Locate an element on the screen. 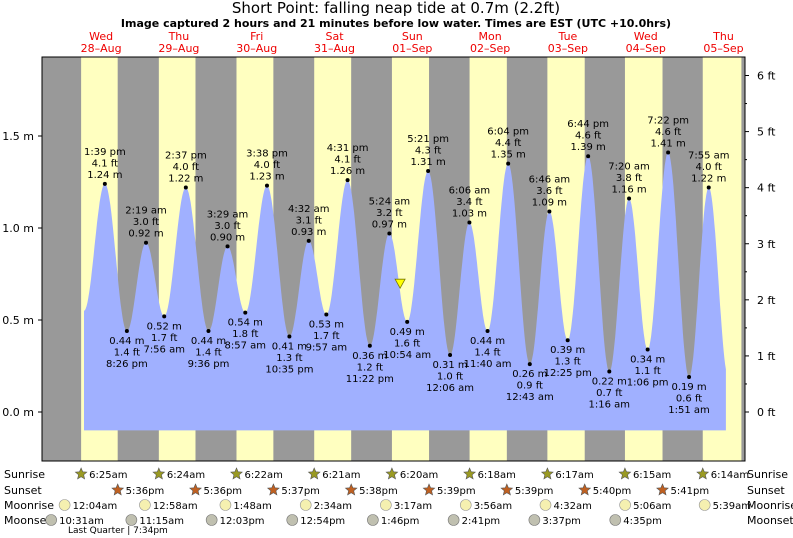 The height and width of the screenshot is (538, 793). sunset-time: 5:39pm is located at coordinates (534, 491).